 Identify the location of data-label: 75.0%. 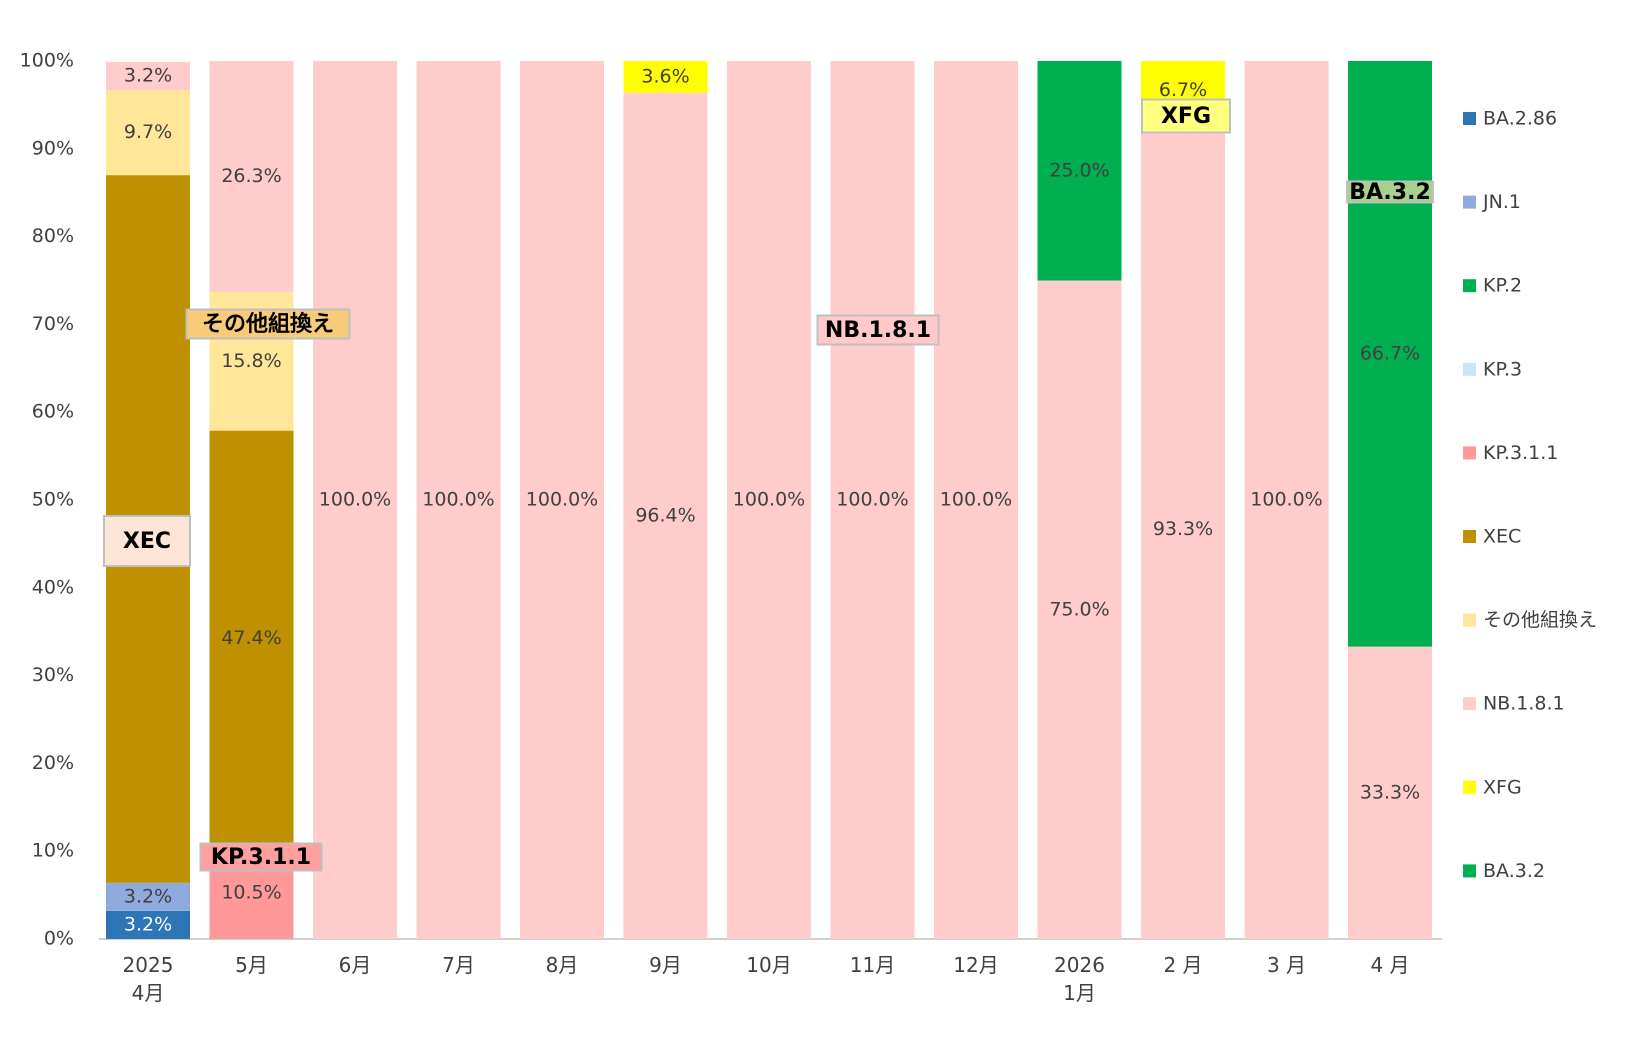
(1079, 609).